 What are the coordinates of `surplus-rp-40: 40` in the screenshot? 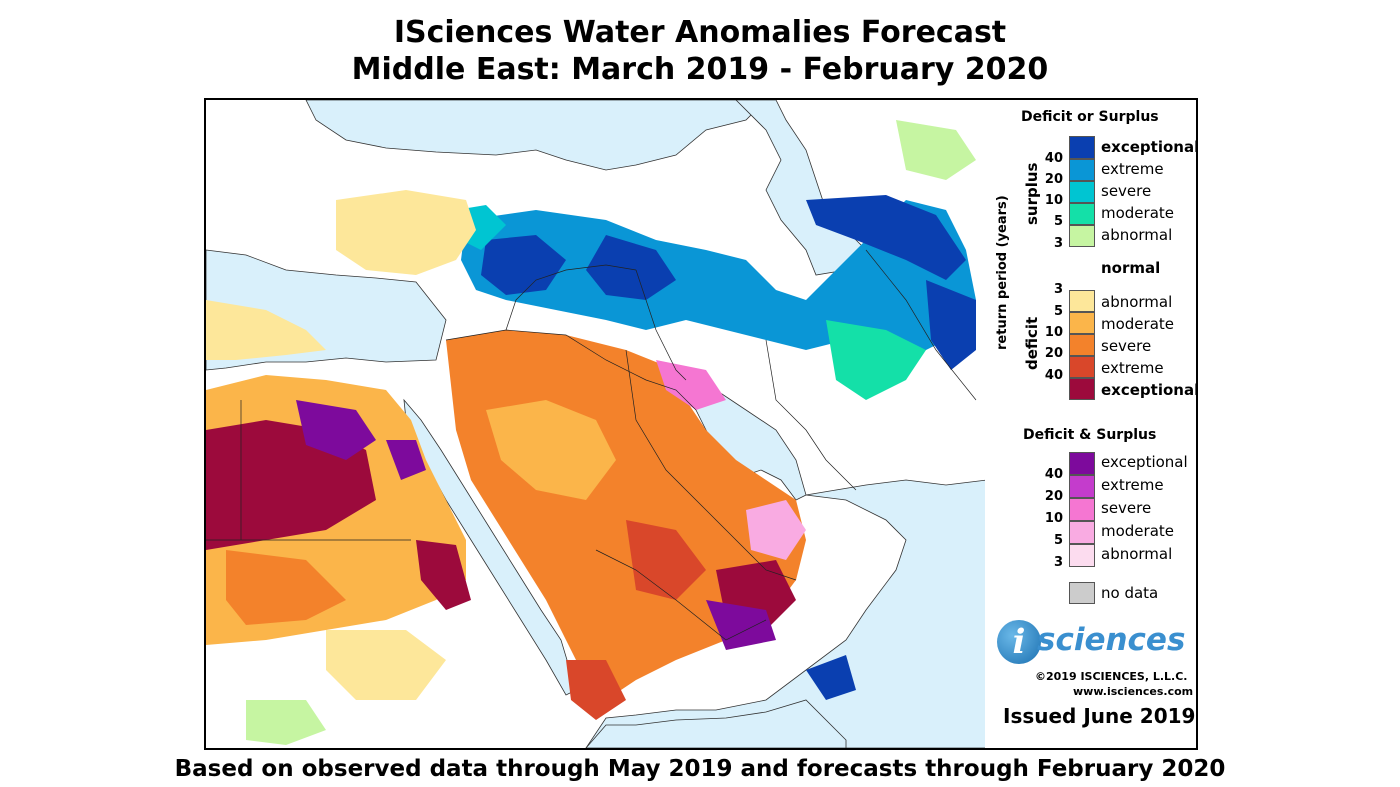 It's located at (1053, 158).